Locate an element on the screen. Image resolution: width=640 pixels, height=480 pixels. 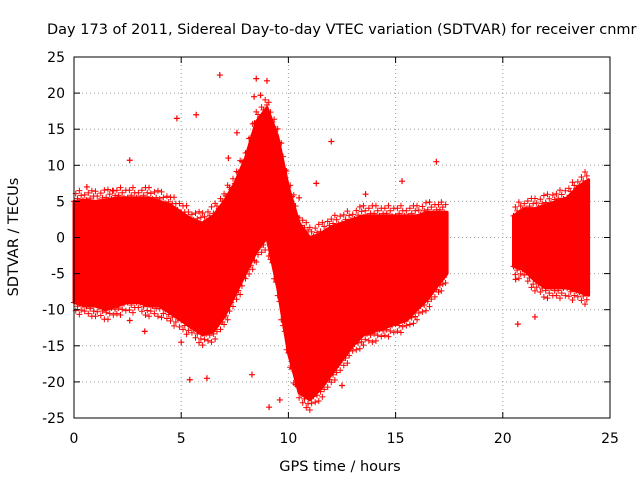
x-tick-label: 15 is located at coordinates (396, 439).